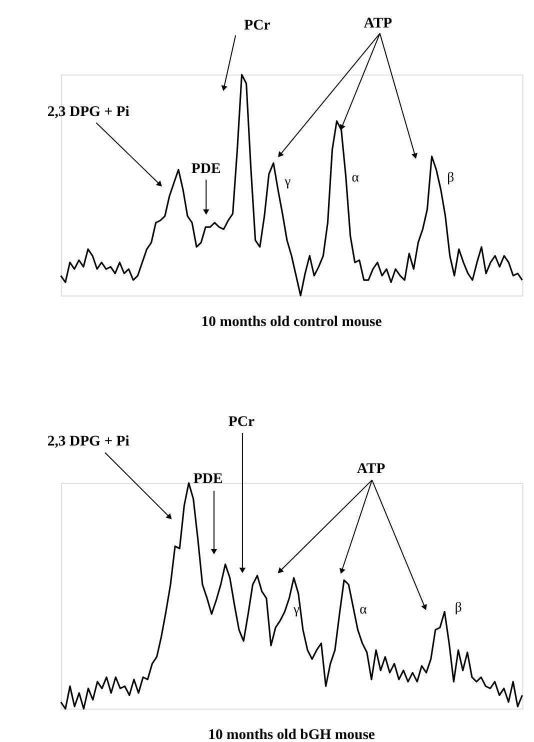 The width and height of the screenshot is (534, 742). What do you see at coordinates (292, 734) in the screenshot?
I see `text: 10 months old bGH mouse` at bounding box center [292, 734].